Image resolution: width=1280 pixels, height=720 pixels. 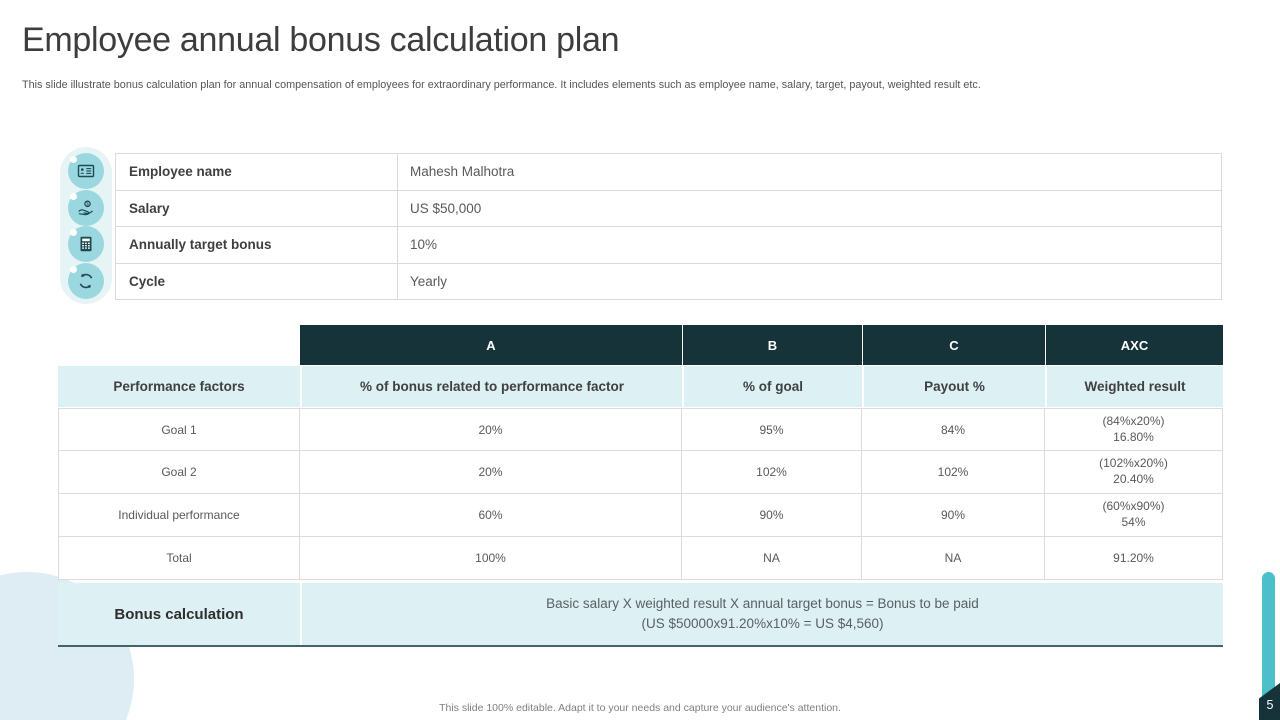 I want to click on weighted-result-cell: 91.20%, so click(x=1134, y=558).